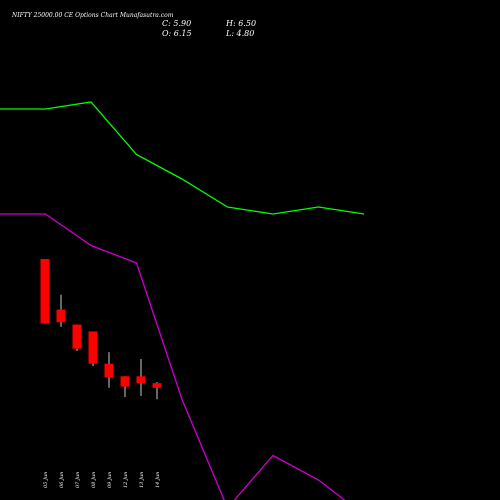 The width and height of the screenshot is (500, 500). Describe the element at coordinates (126, 480) in the screenshot. I see `x-tick-label: 12 Jun` at that location.